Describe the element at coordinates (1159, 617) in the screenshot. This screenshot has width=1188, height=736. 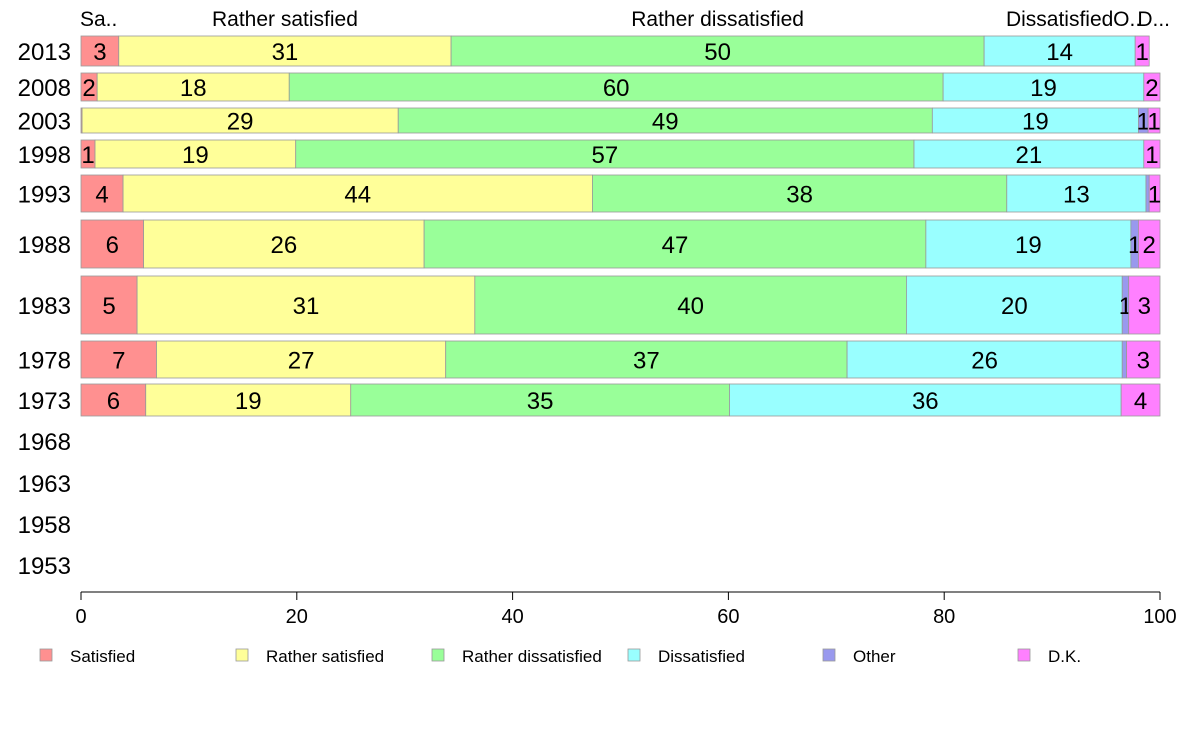
I see `x-tick-label: 100` at that location.